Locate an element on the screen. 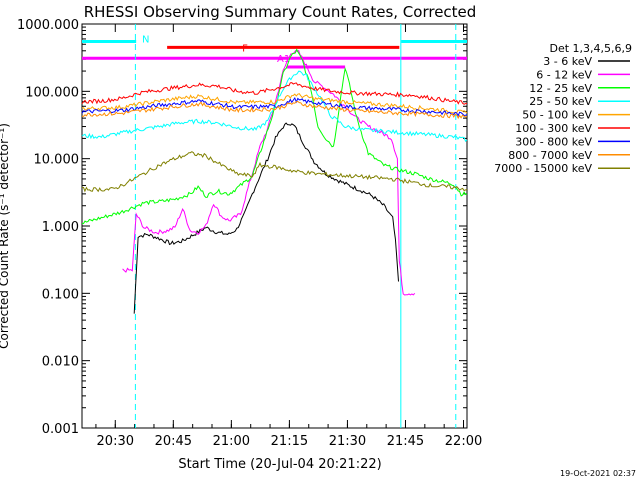  y-tick-label: 10.000 is located at coordinates (57, 160).